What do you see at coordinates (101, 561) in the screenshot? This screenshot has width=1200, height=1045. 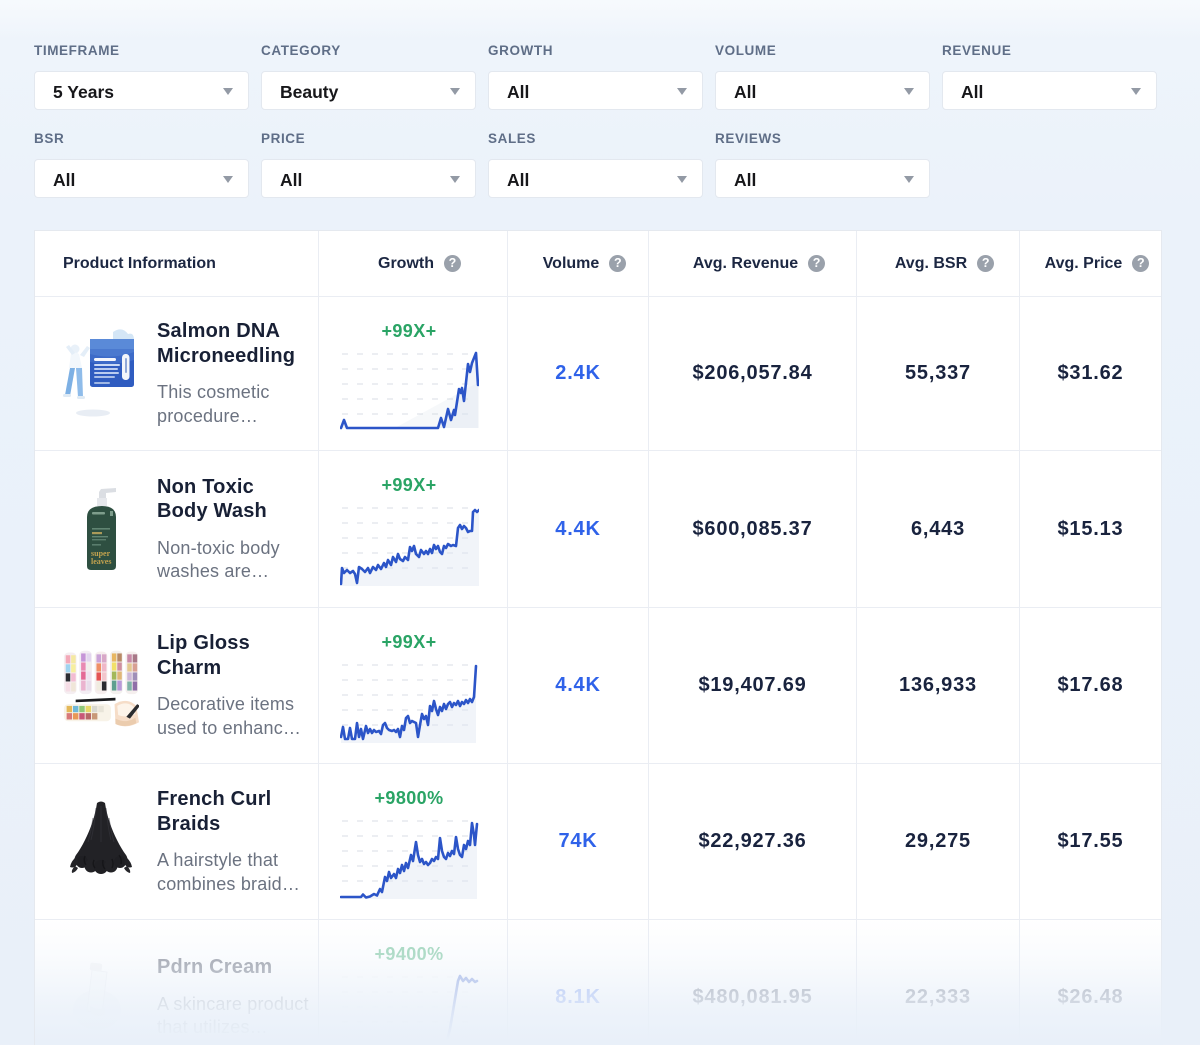 I see `svg-text: leaves` at bounding box center [101, 561].